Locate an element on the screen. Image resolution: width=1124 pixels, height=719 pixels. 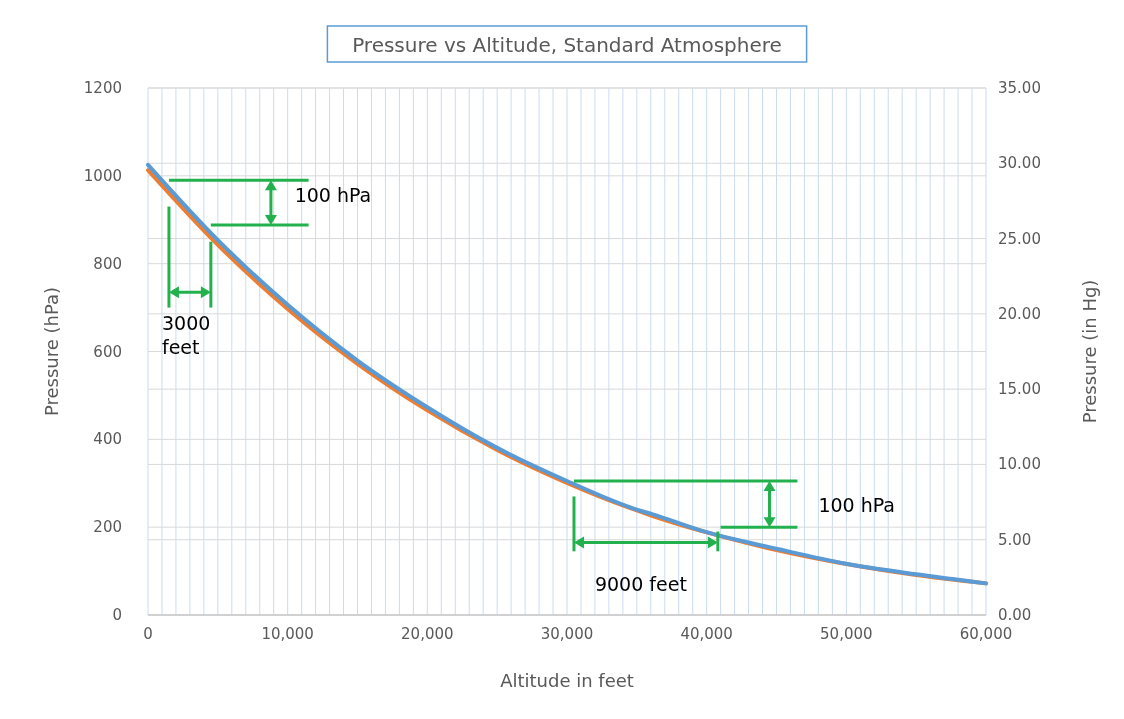
y-tick-label: 1000 is located at coordinates (102, 175).